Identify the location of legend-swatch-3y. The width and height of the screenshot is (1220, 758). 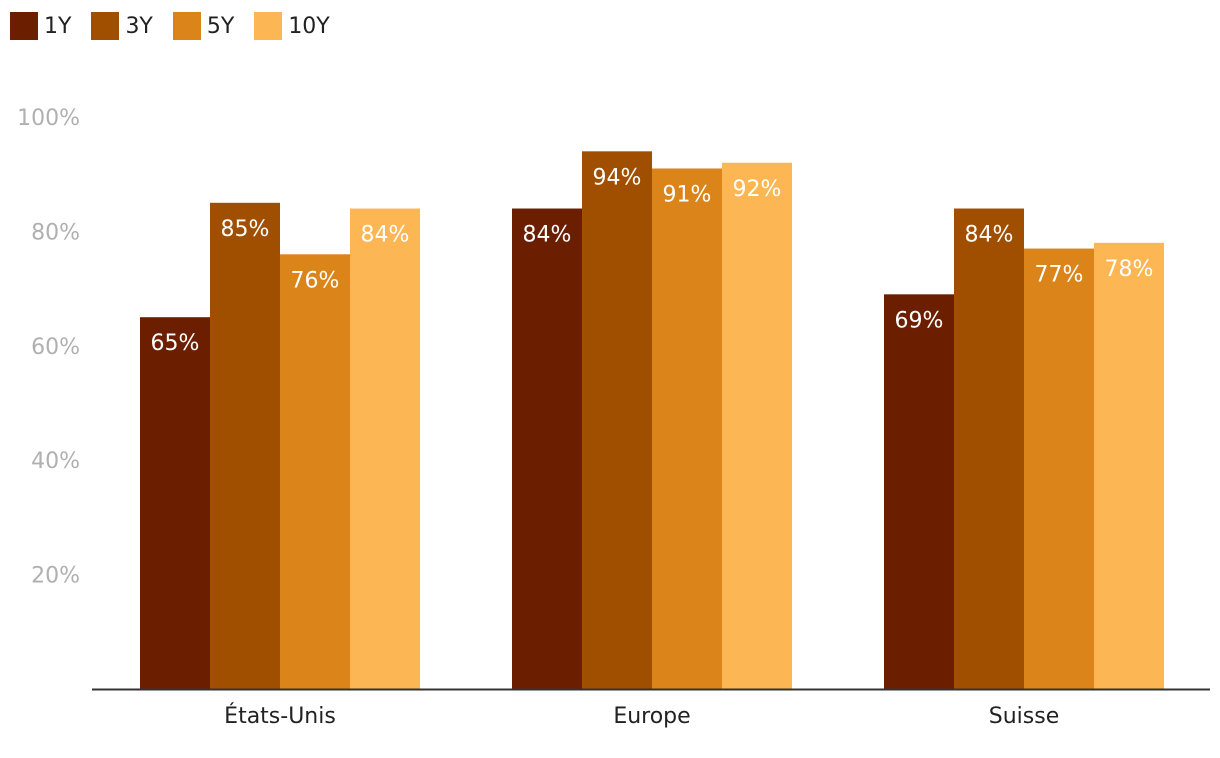
(105, 26).